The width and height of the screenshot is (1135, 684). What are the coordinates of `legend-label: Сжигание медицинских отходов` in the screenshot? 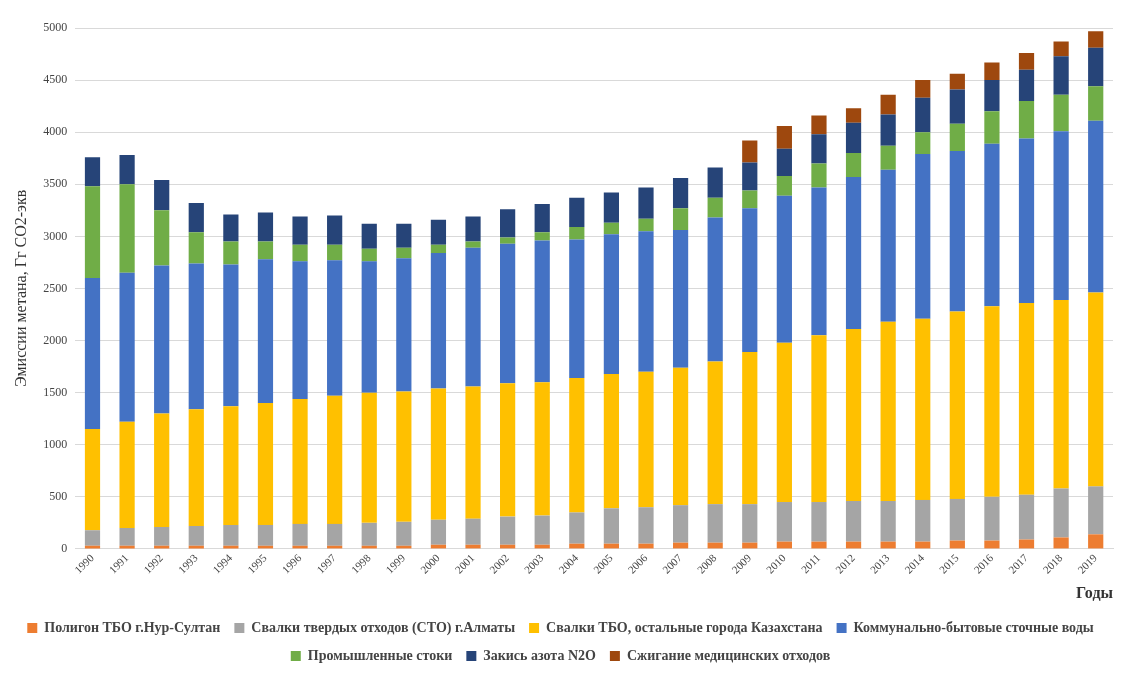 It's located at (728, 655).